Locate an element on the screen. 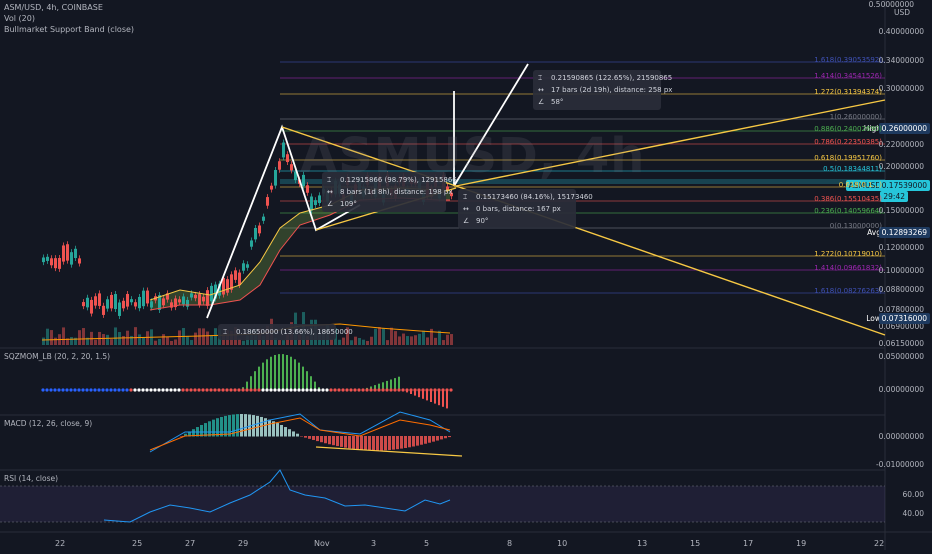 The width and height of the screenshot is (932, 554). volume-legend: Vol (20) is located at coordinates (19, 18).